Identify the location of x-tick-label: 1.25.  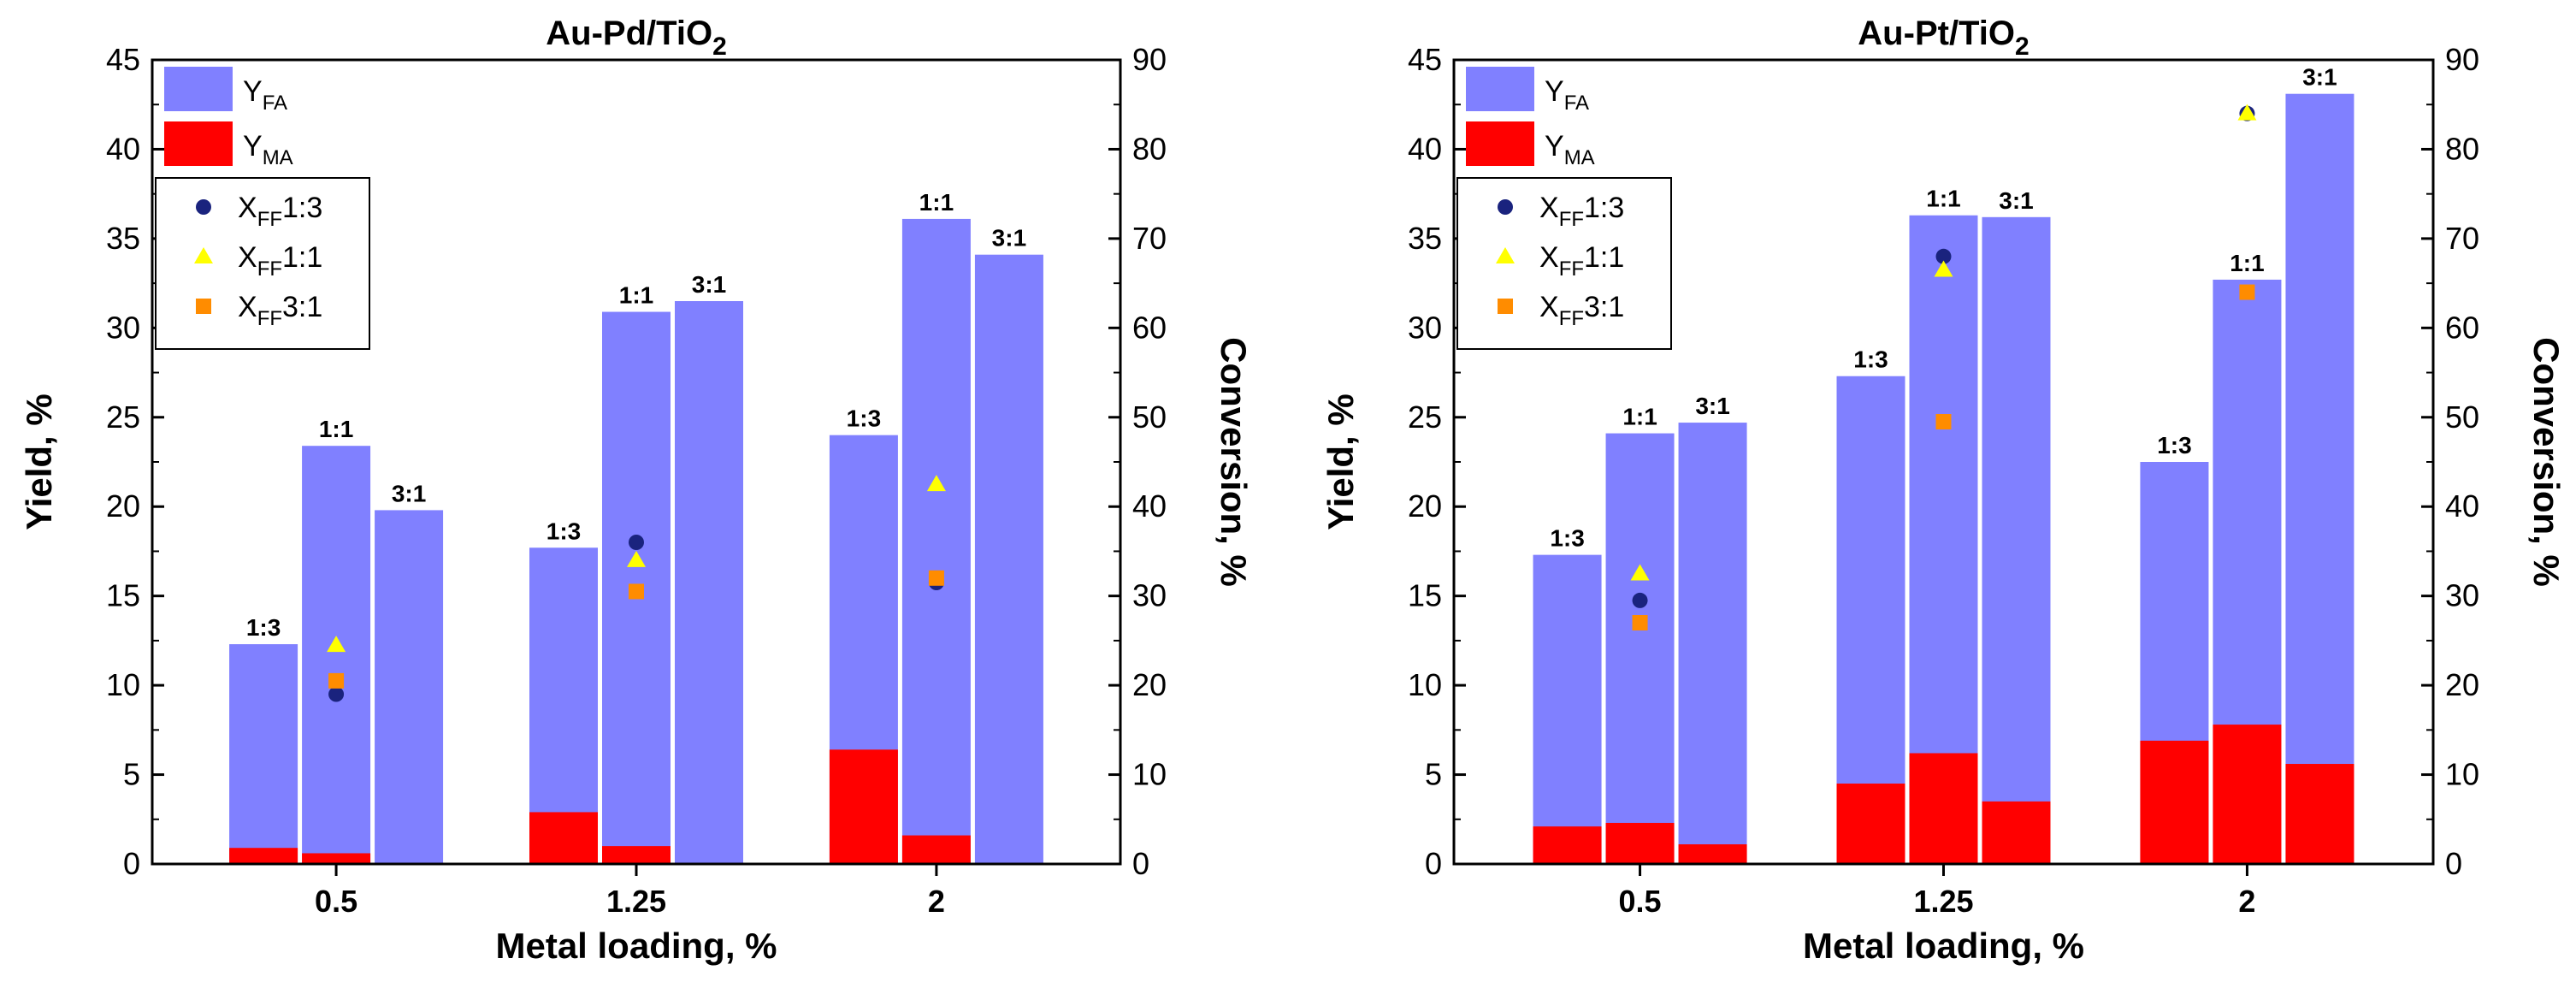
(636, 901).